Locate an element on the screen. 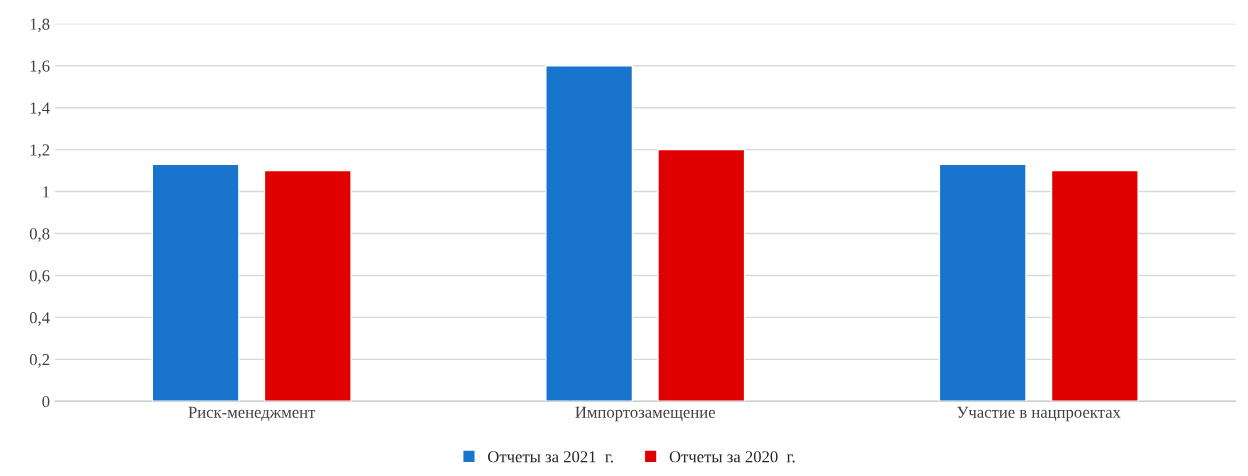  y-tick-label: 0 is located at coordinates (46, 401).